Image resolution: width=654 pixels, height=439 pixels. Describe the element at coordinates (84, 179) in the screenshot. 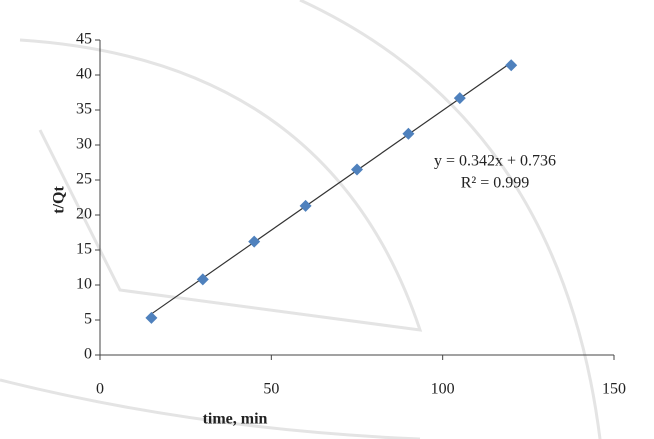

I see `y-tick-label: 25` at that location.